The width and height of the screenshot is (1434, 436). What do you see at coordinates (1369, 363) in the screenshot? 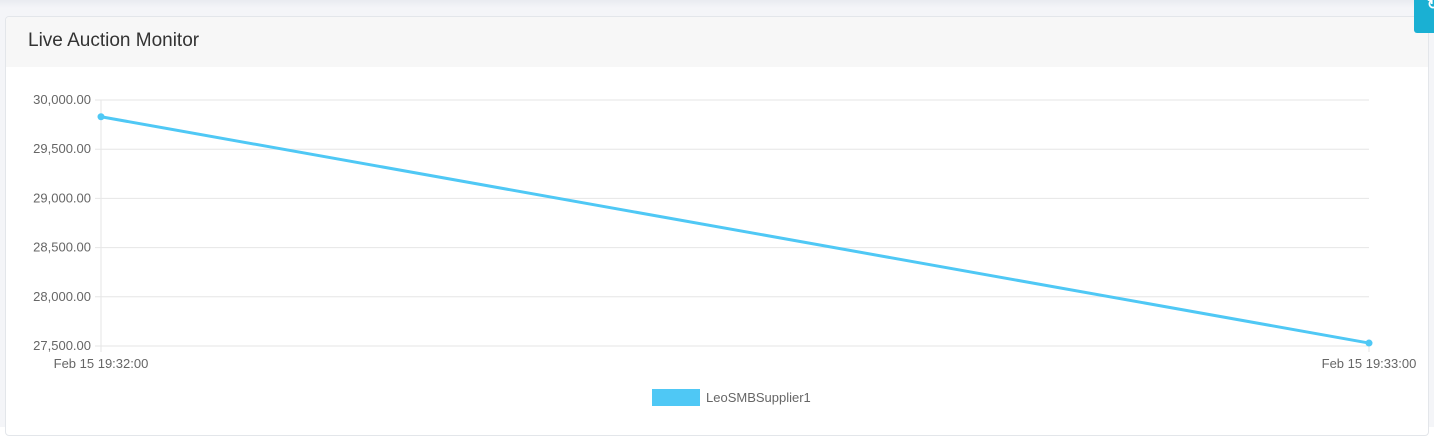
I see `x-tick-label: Feb 15 19:33:00` at bounding box center [1369, 363].